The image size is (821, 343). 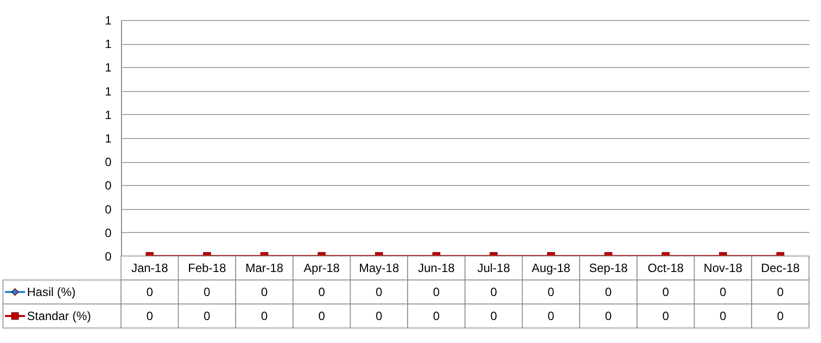 I want to click on x-tick-label: Apr-18, so click(x=322, y=268).